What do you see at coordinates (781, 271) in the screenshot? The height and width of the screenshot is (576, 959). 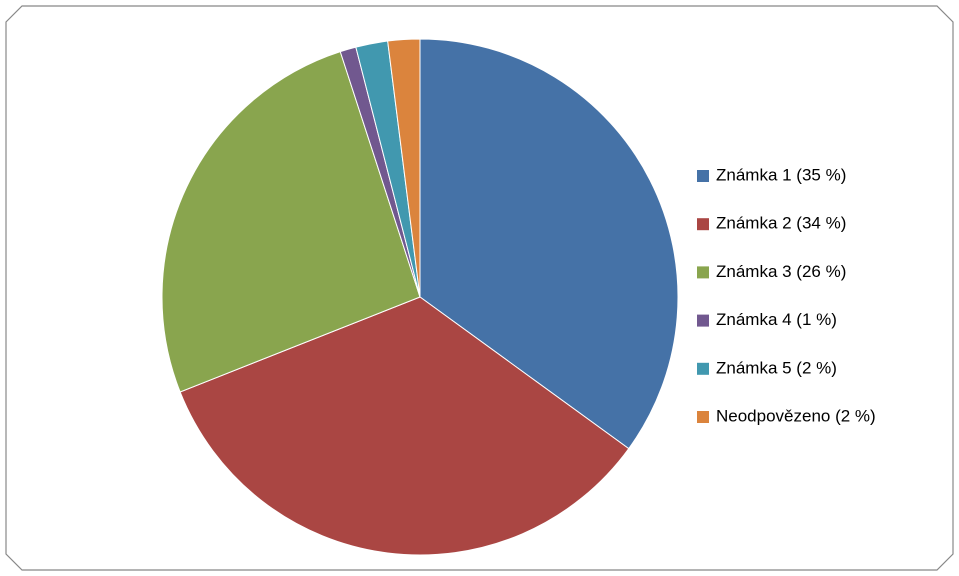 I see `legend-label: Známka 3 (26 %)` at bounding box center [781, 271].